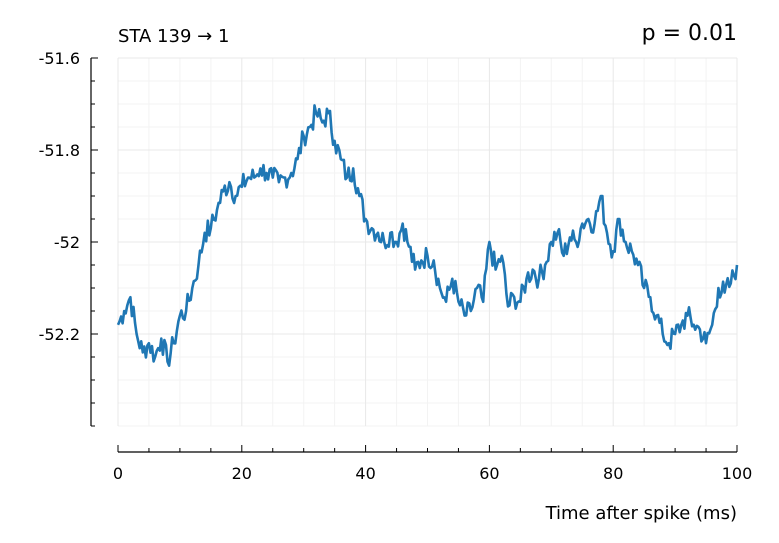  I want to click on y-tick-label: -52.2, so click(59, 334).